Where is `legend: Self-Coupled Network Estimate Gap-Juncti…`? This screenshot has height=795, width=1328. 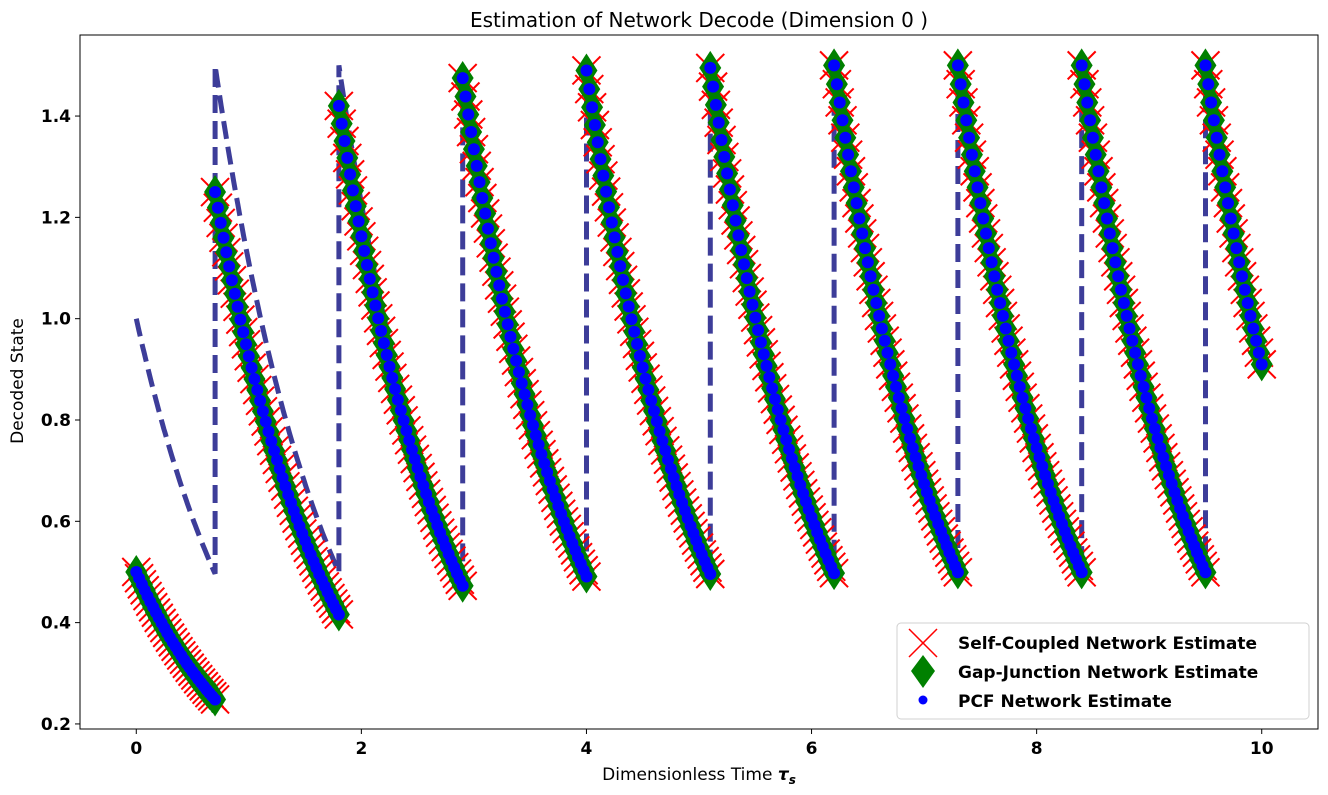
legend: Self-Coupled Network Estimate Gap-Juncti… is located at coordinates (1103, 671).